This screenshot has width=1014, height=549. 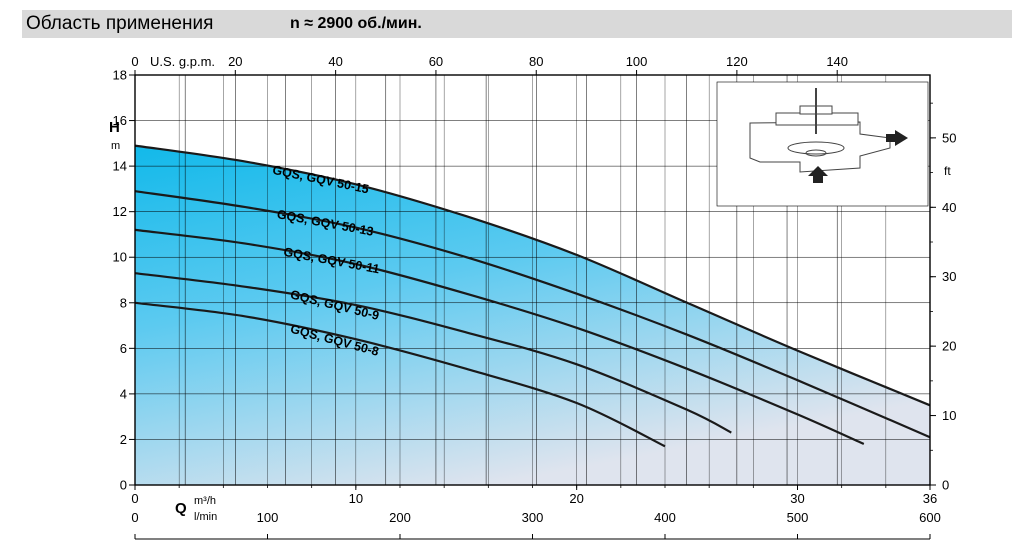 What do you see at coordinates (235, 61) in the screenshot?
I see `gpm-tick-label: 20` at bounding box center [235, 61].